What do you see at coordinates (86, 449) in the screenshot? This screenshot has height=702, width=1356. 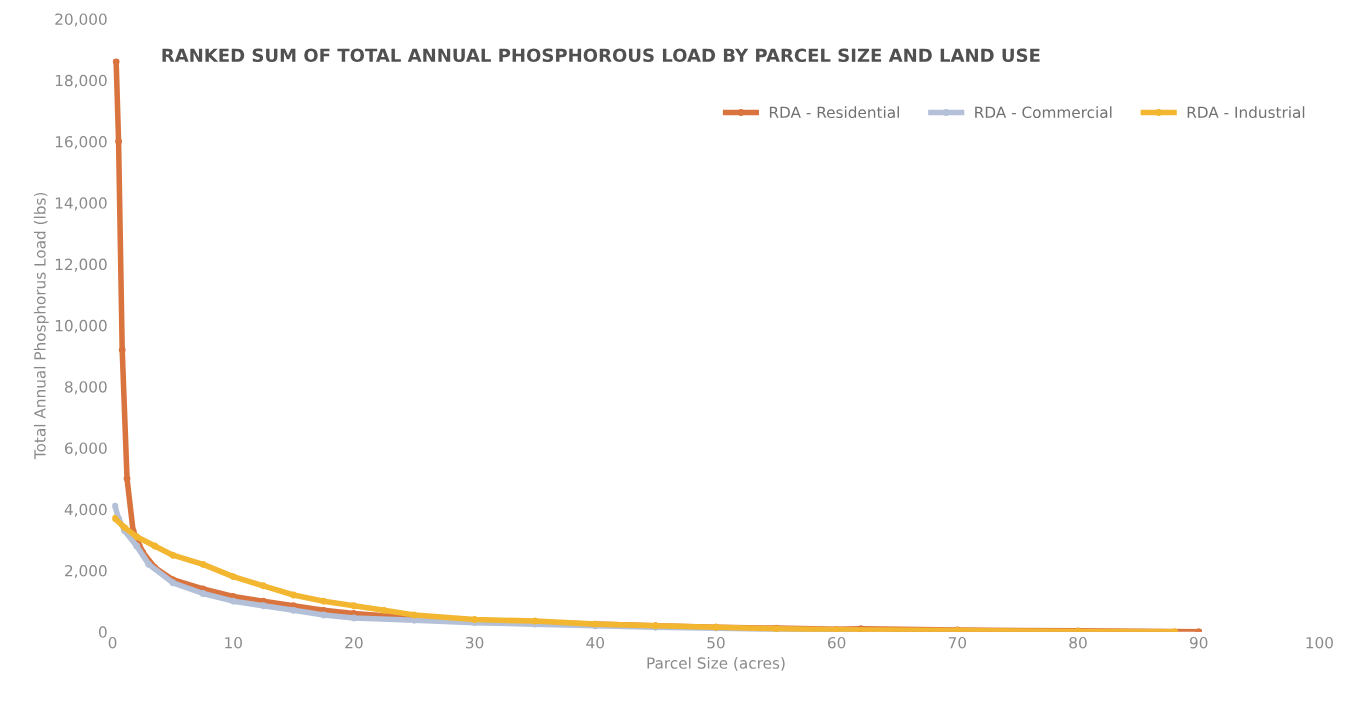 I see `y-tick-label: 6,000` at bounding box center [86, 449].